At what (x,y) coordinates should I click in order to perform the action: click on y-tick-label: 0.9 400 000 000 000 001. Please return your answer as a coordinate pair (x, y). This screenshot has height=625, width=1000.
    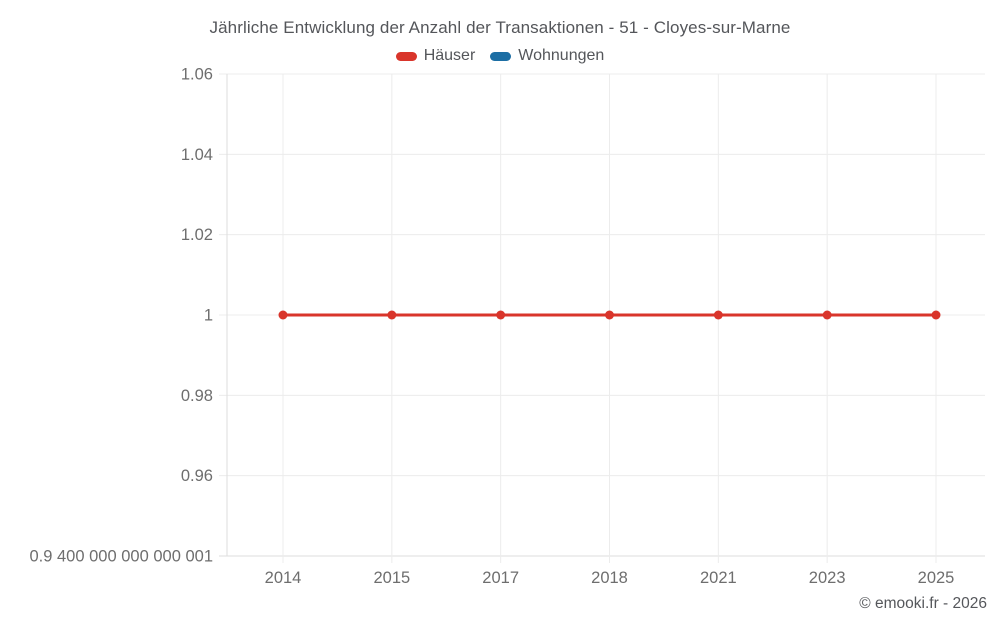
    Looking at the image, I should click on (121, 557).